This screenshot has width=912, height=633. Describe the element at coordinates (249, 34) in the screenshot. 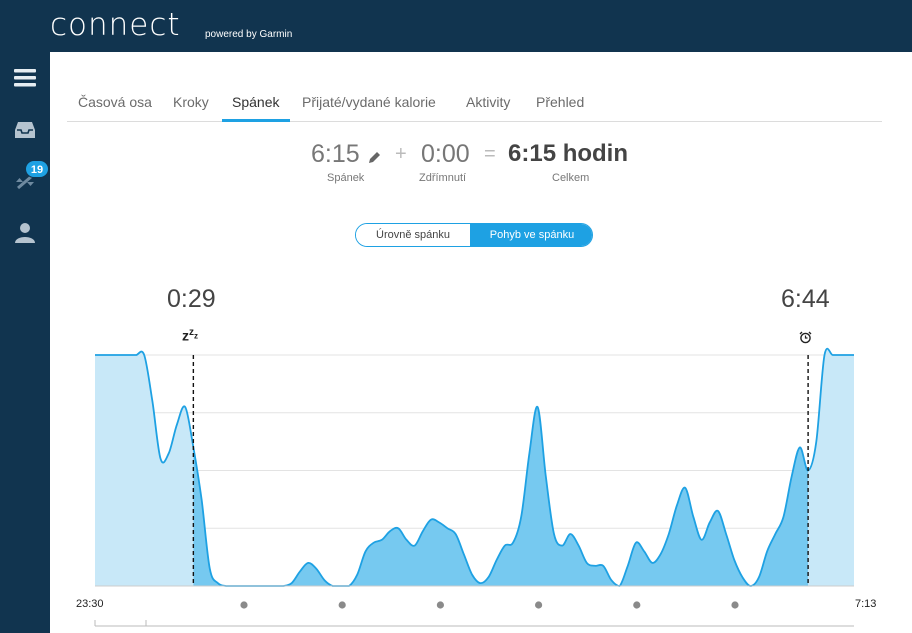

I see `logo-subtitle: powered by Garmin` at that location.